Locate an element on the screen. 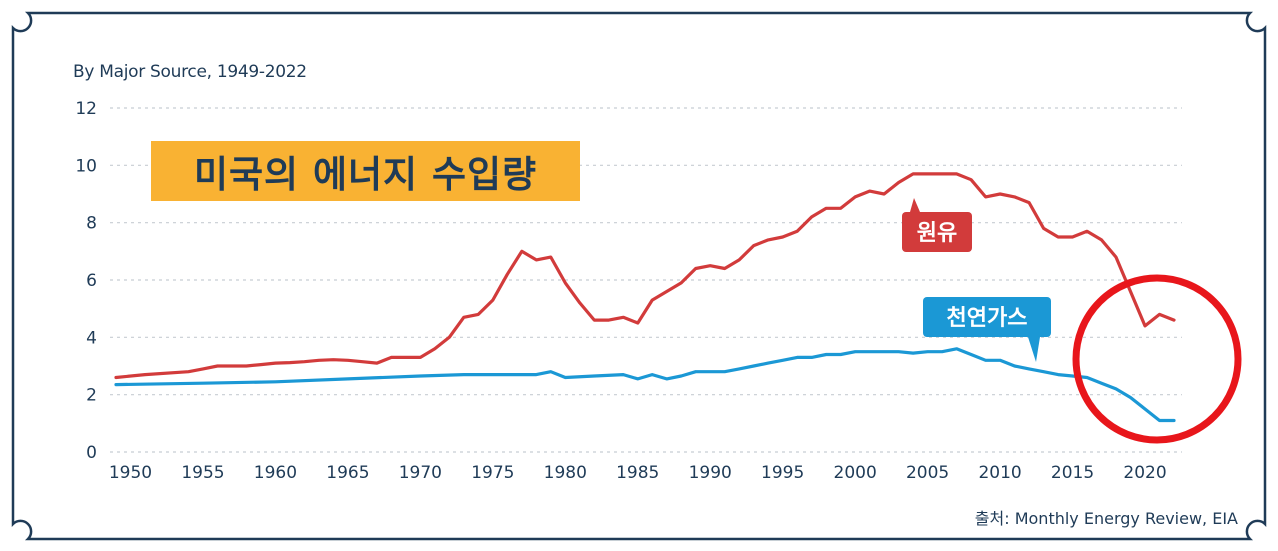 The height and width of the screenshot is (551, 1278). x-tick-label: 1950 is located at coordinates (130, 473).